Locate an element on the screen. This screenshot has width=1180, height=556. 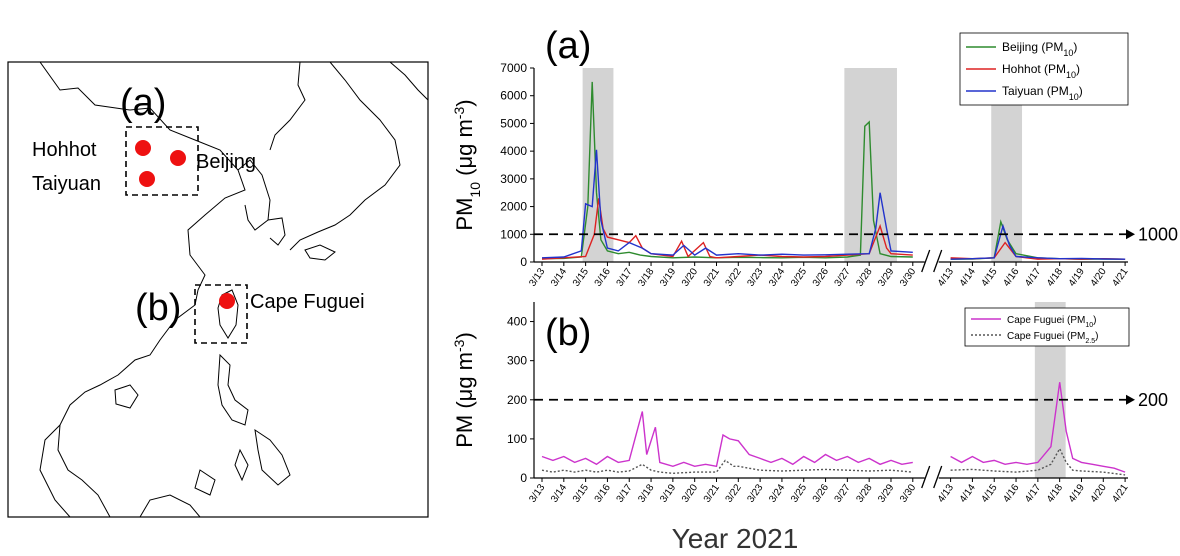
x-tick-label: 4/18 is located at coordinates (1055, 493).